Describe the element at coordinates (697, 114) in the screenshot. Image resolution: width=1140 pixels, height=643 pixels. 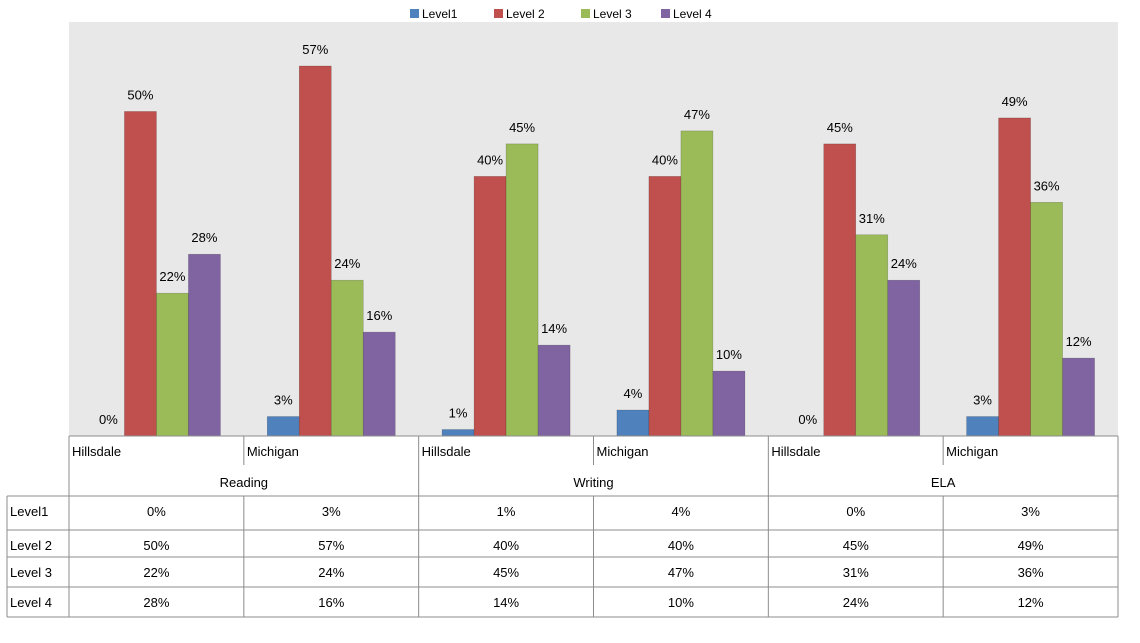
I see `data-label: 47%` at that location.